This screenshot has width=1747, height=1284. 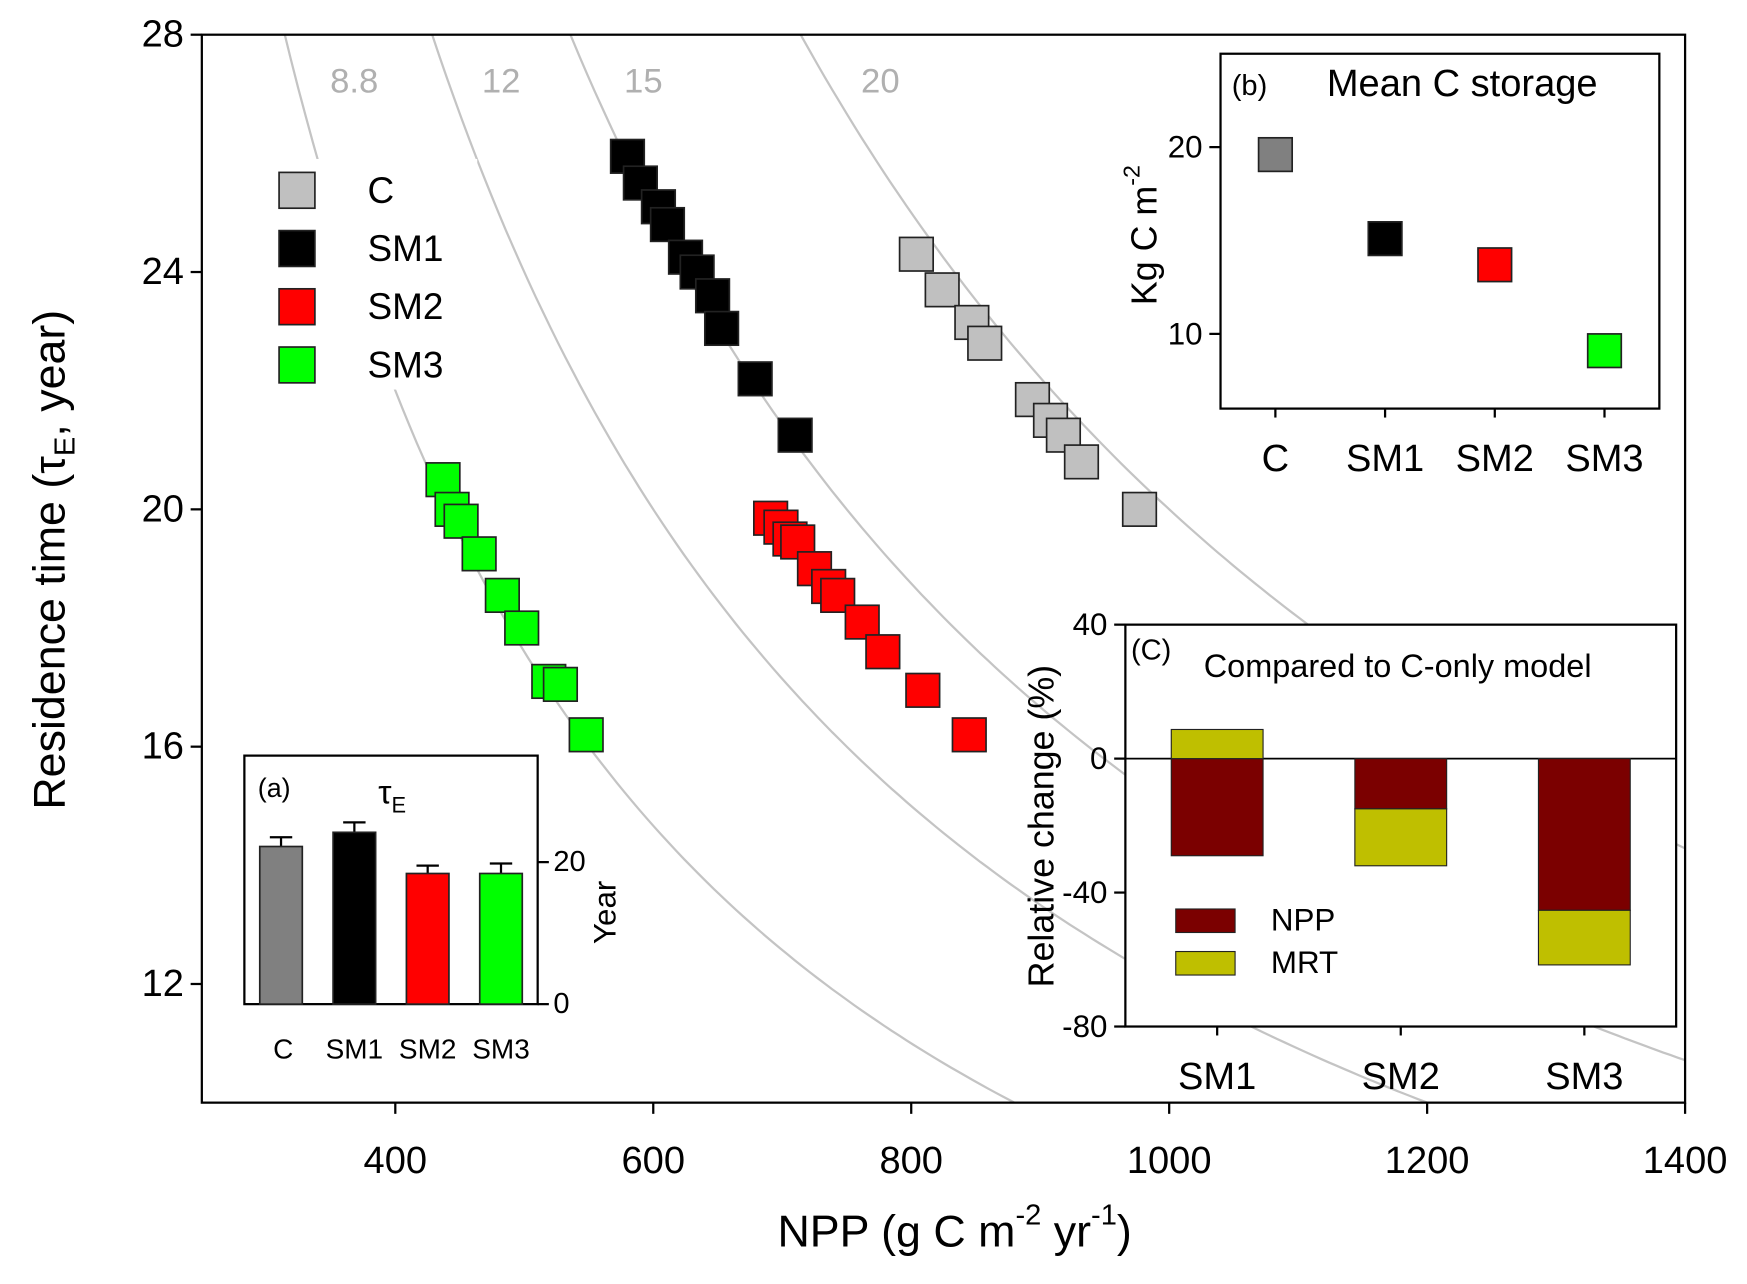 I want to click on x-axis-label: NPP (g C m-2 yr-1), so click(x=954, y=1227).